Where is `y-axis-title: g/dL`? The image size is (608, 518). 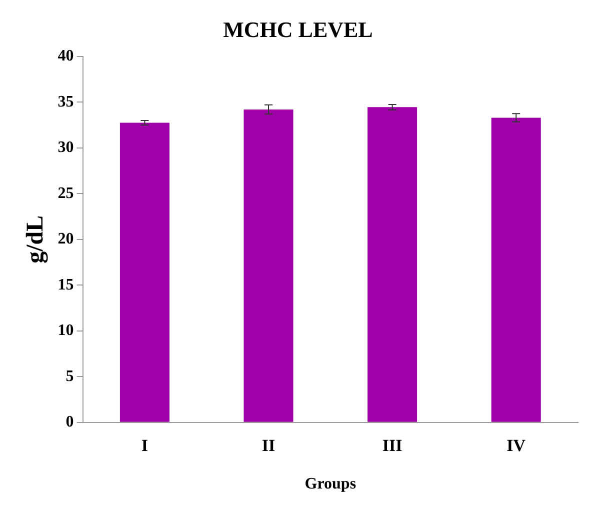
y-axis-title: g/dL is located at coordinates (35, 239).